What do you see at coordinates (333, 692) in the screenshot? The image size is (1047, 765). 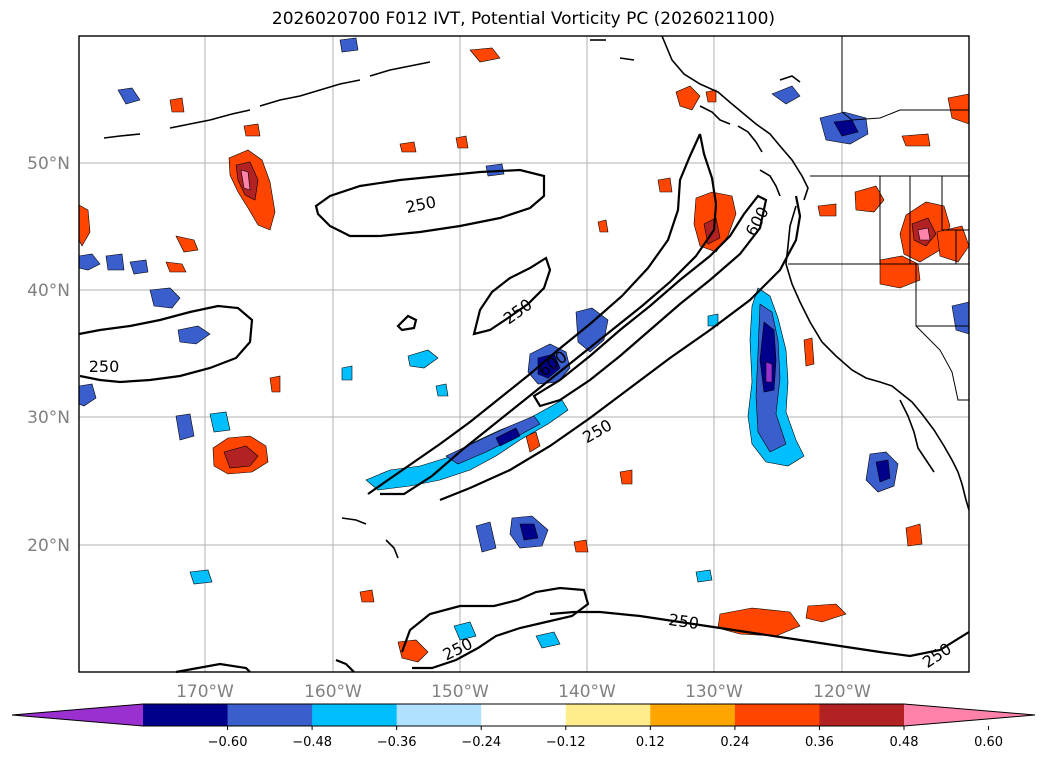 I see `lon-label-160w: 160°W` at bounding box center [333, 692].